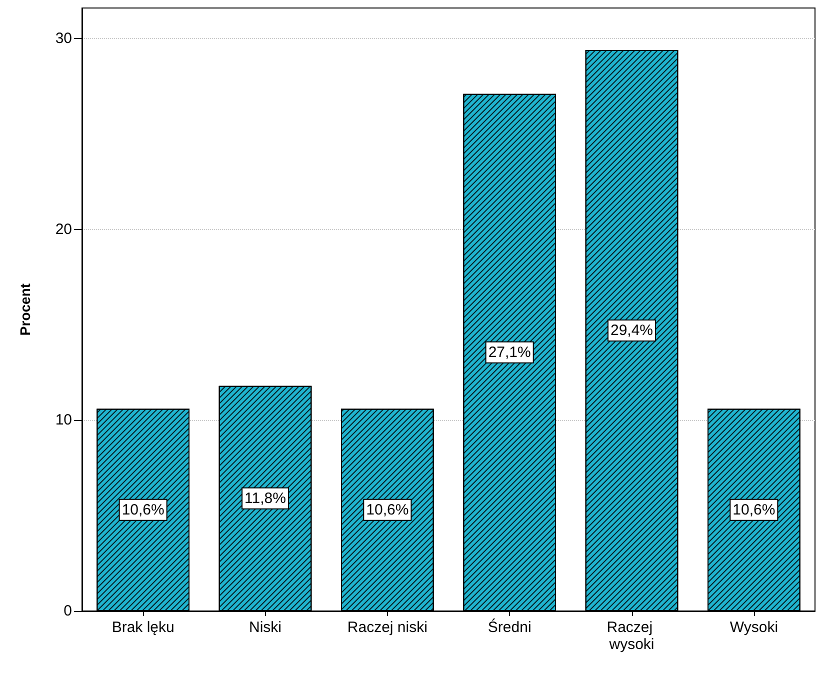 This screenshot has height=673, width=821. Describe the element at coordinates (754, 627) in the screenshot. I see `x-tick-label: Wysoki` at that location.